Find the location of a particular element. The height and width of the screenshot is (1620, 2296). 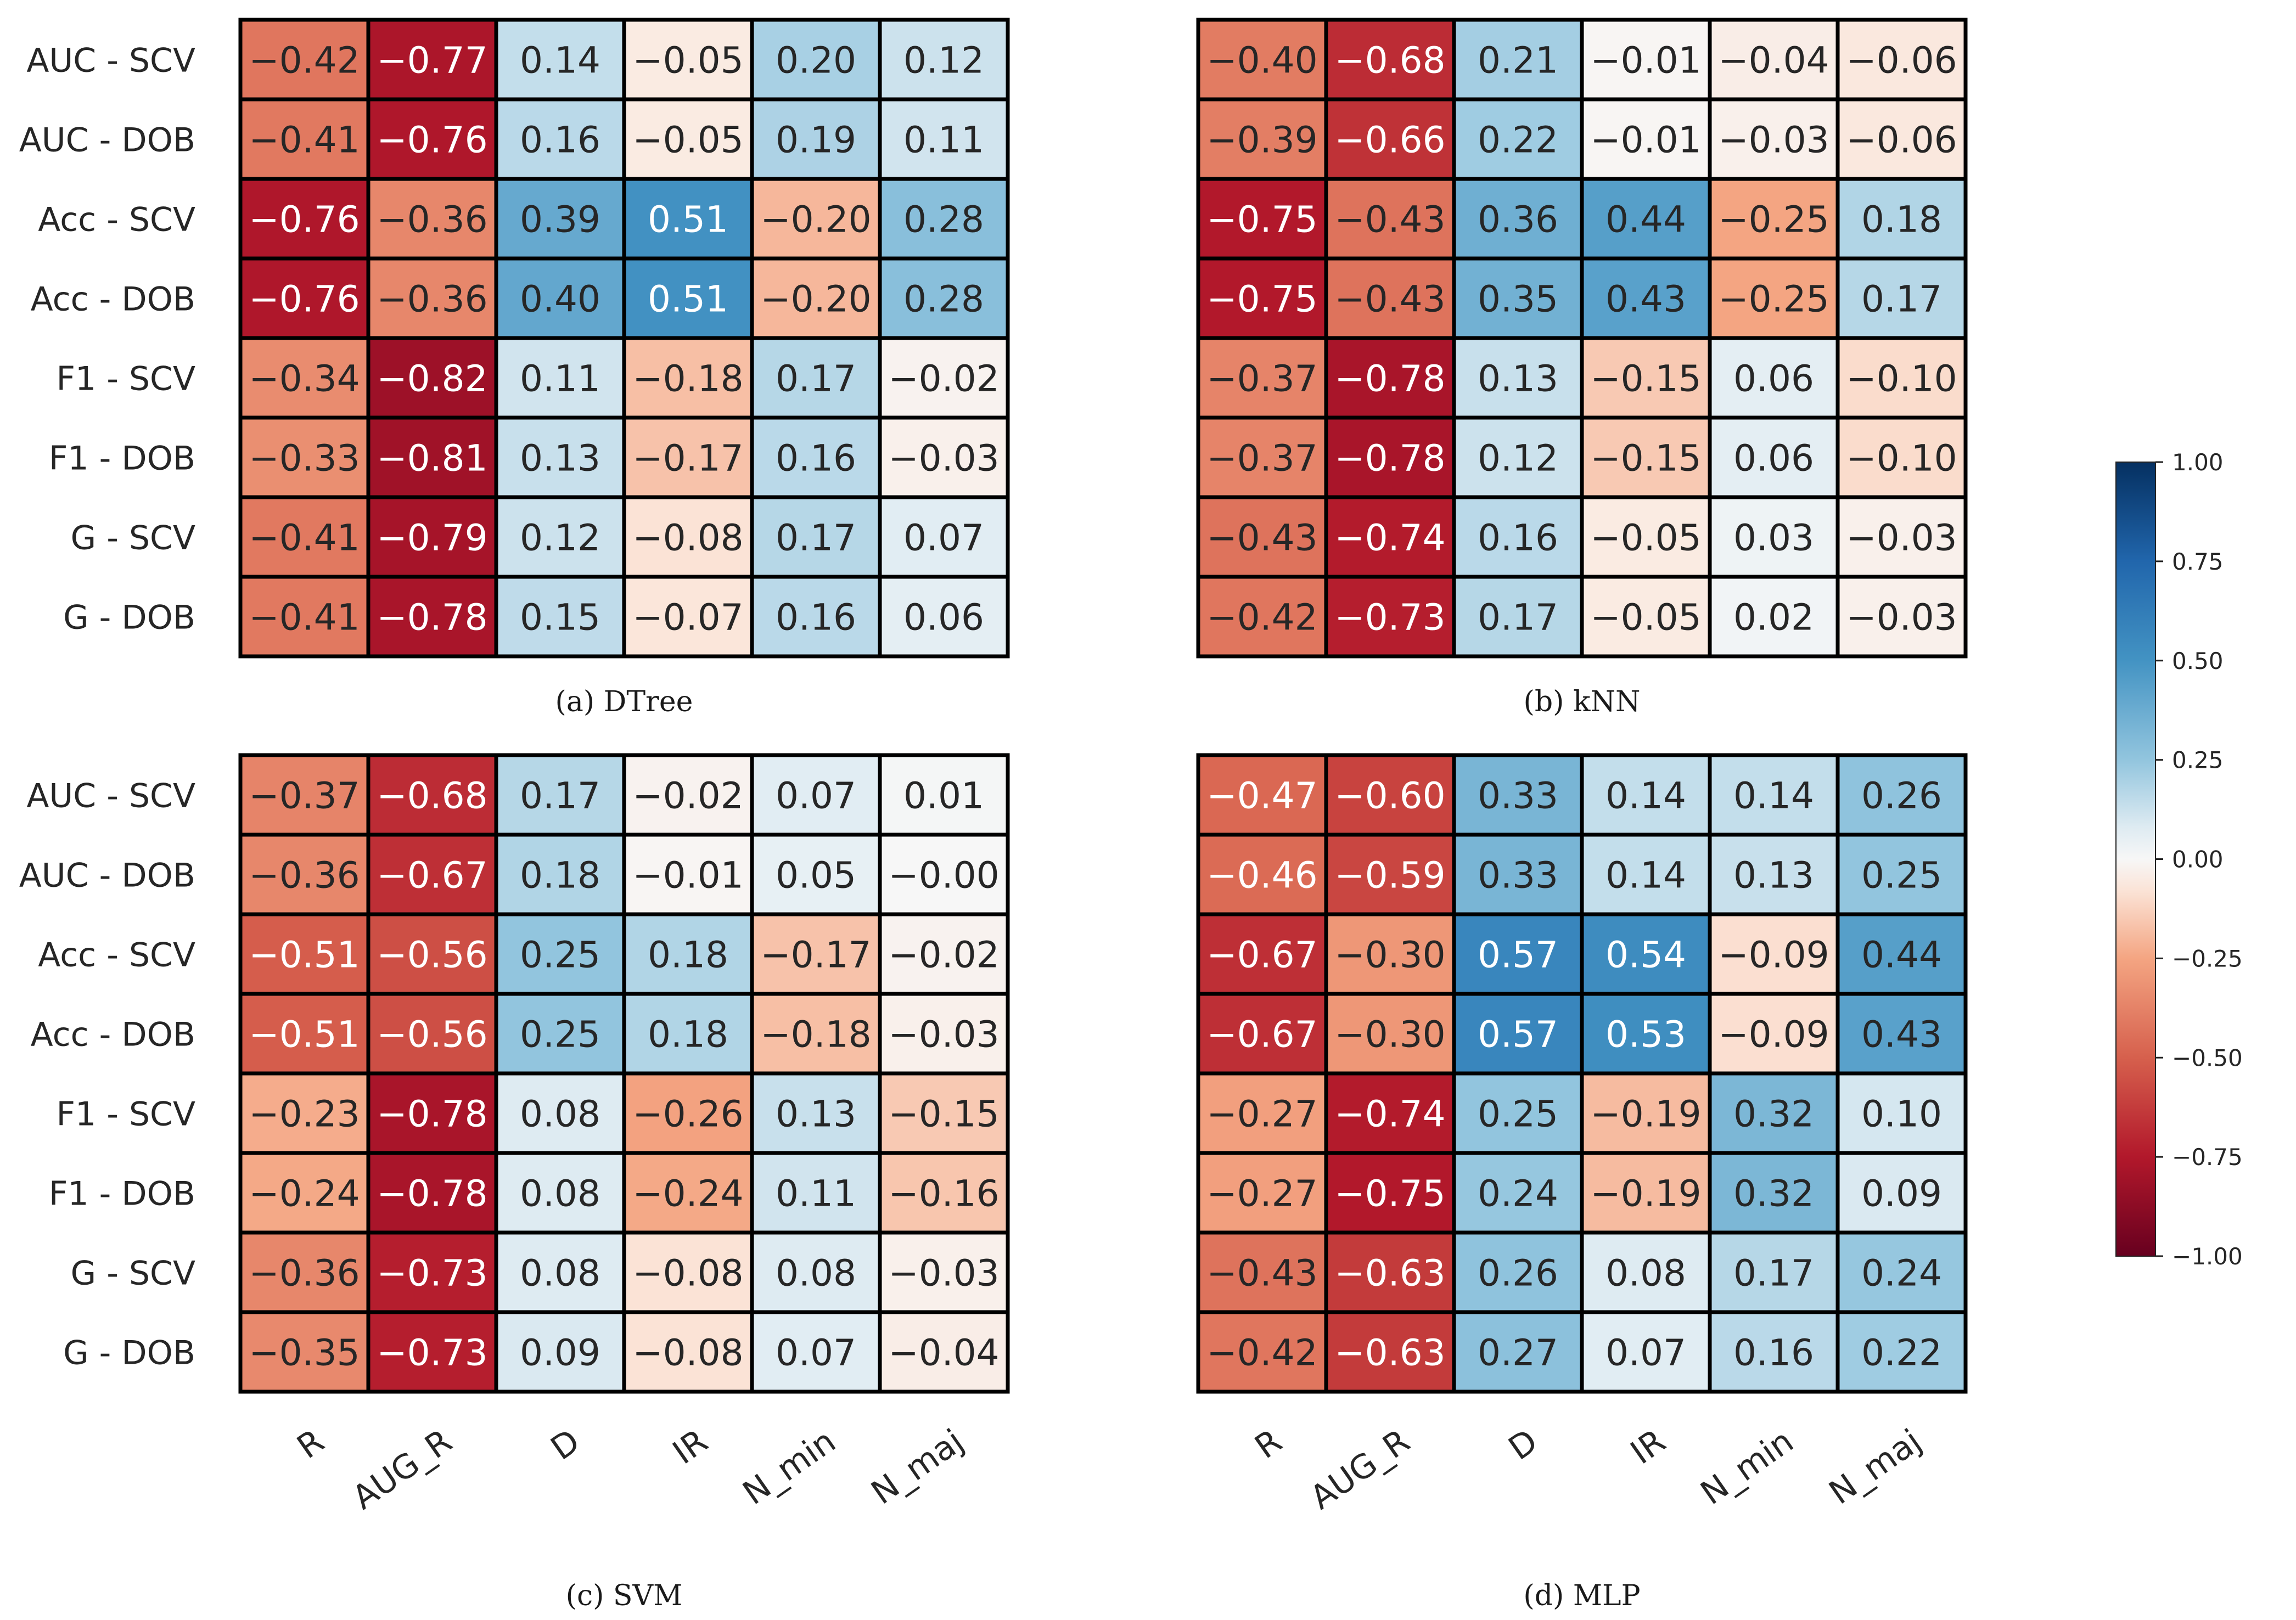

colorbar: 1.00 0.75 0.50 0.25 0.00 −0.25 −0.50 −0.75 −1.00 is located at coordinates (2179, 860).